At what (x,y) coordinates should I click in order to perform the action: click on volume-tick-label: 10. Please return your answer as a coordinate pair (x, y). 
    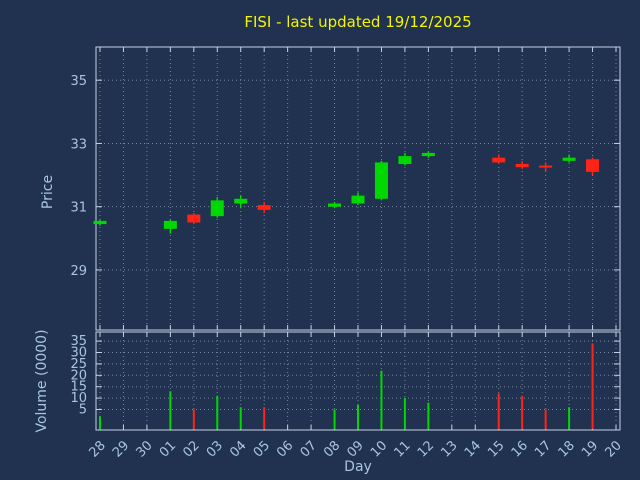
    Looking at the image, I should click on (78, 398).